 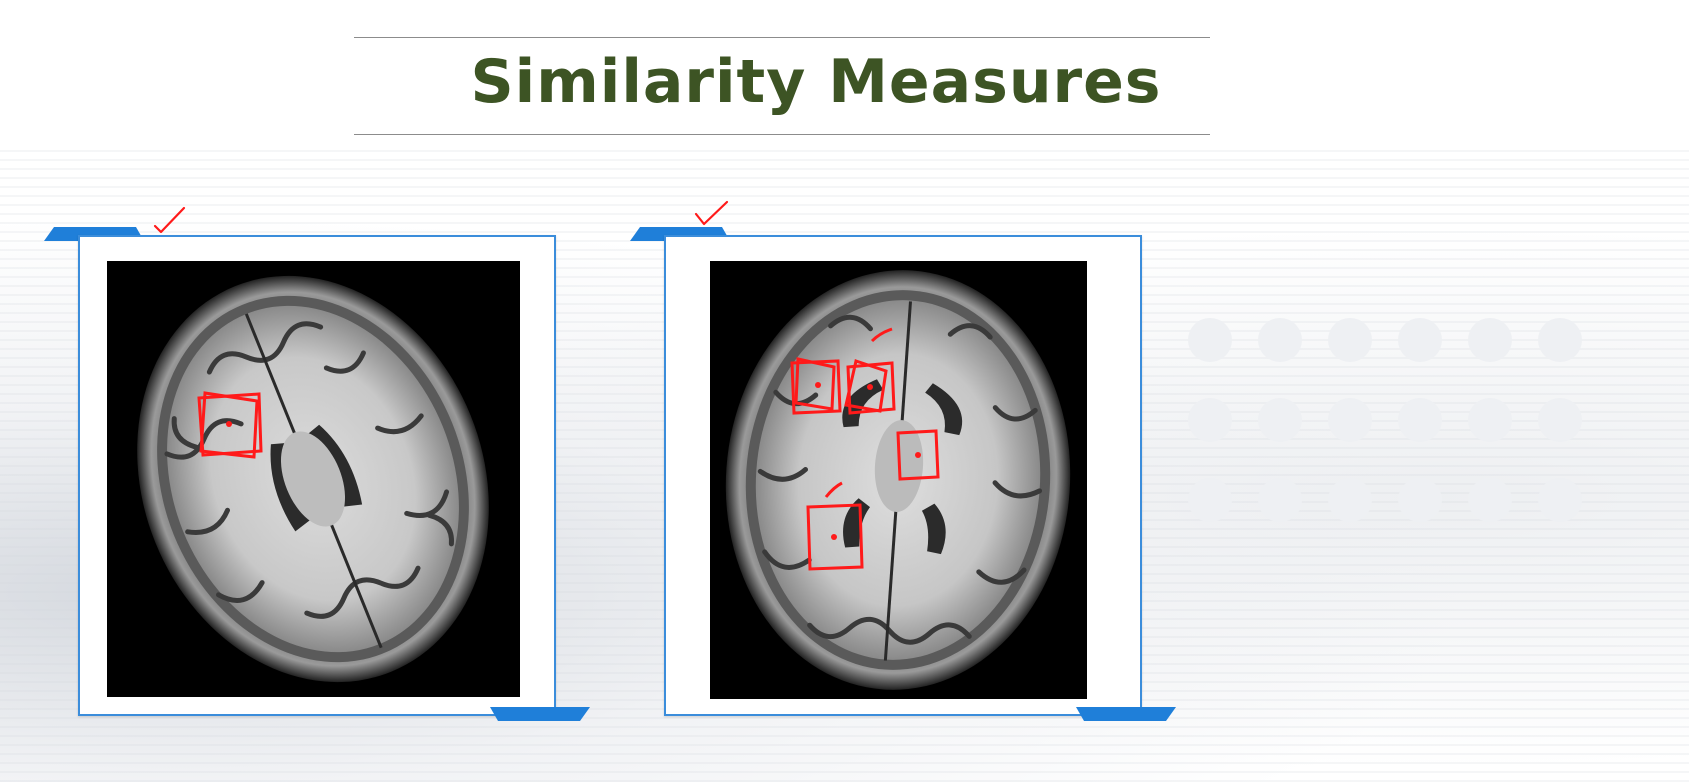 I want to click on title-top-rule, so click(x=782, y=37).